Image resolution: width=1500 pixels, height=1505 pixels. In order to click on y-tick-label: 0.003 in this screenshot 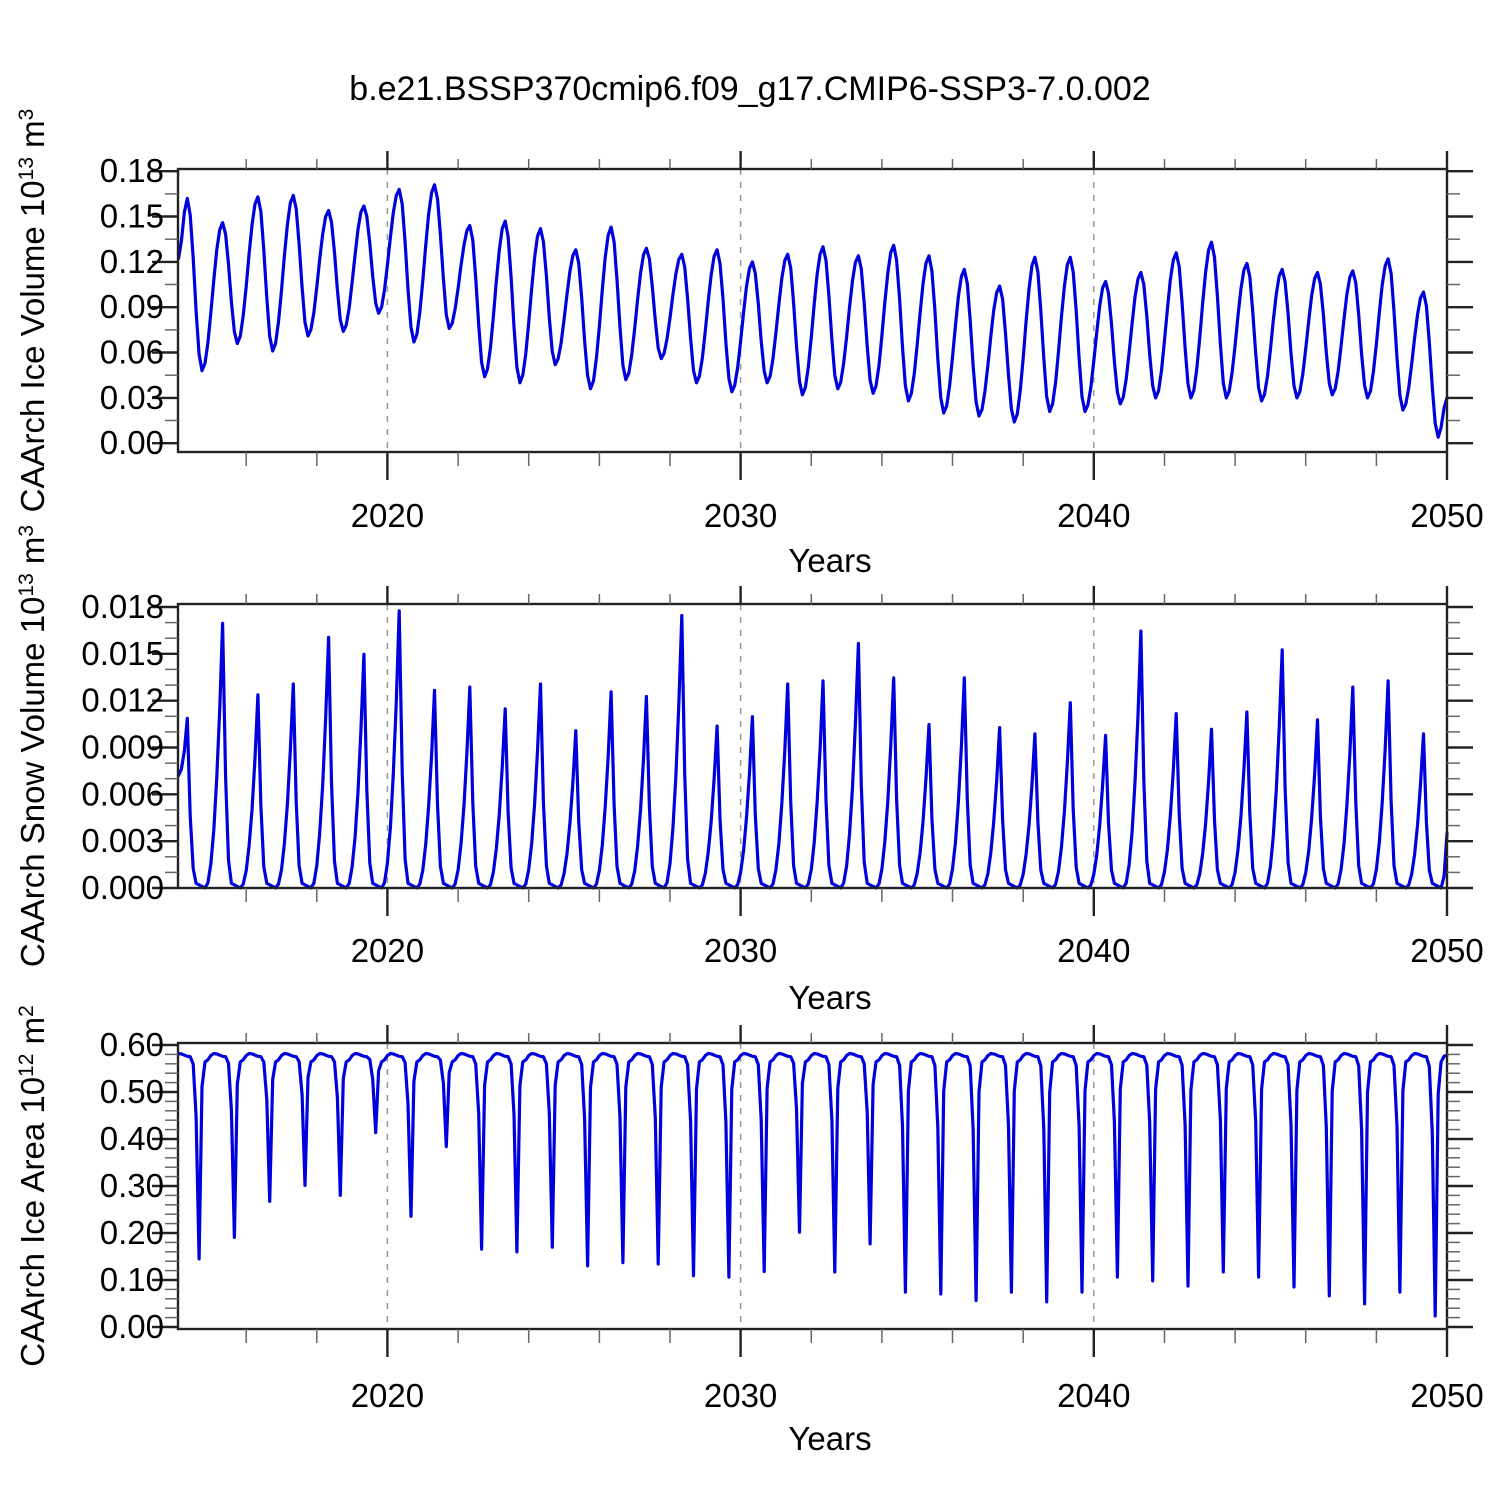, I will do `click(122, 840)`.